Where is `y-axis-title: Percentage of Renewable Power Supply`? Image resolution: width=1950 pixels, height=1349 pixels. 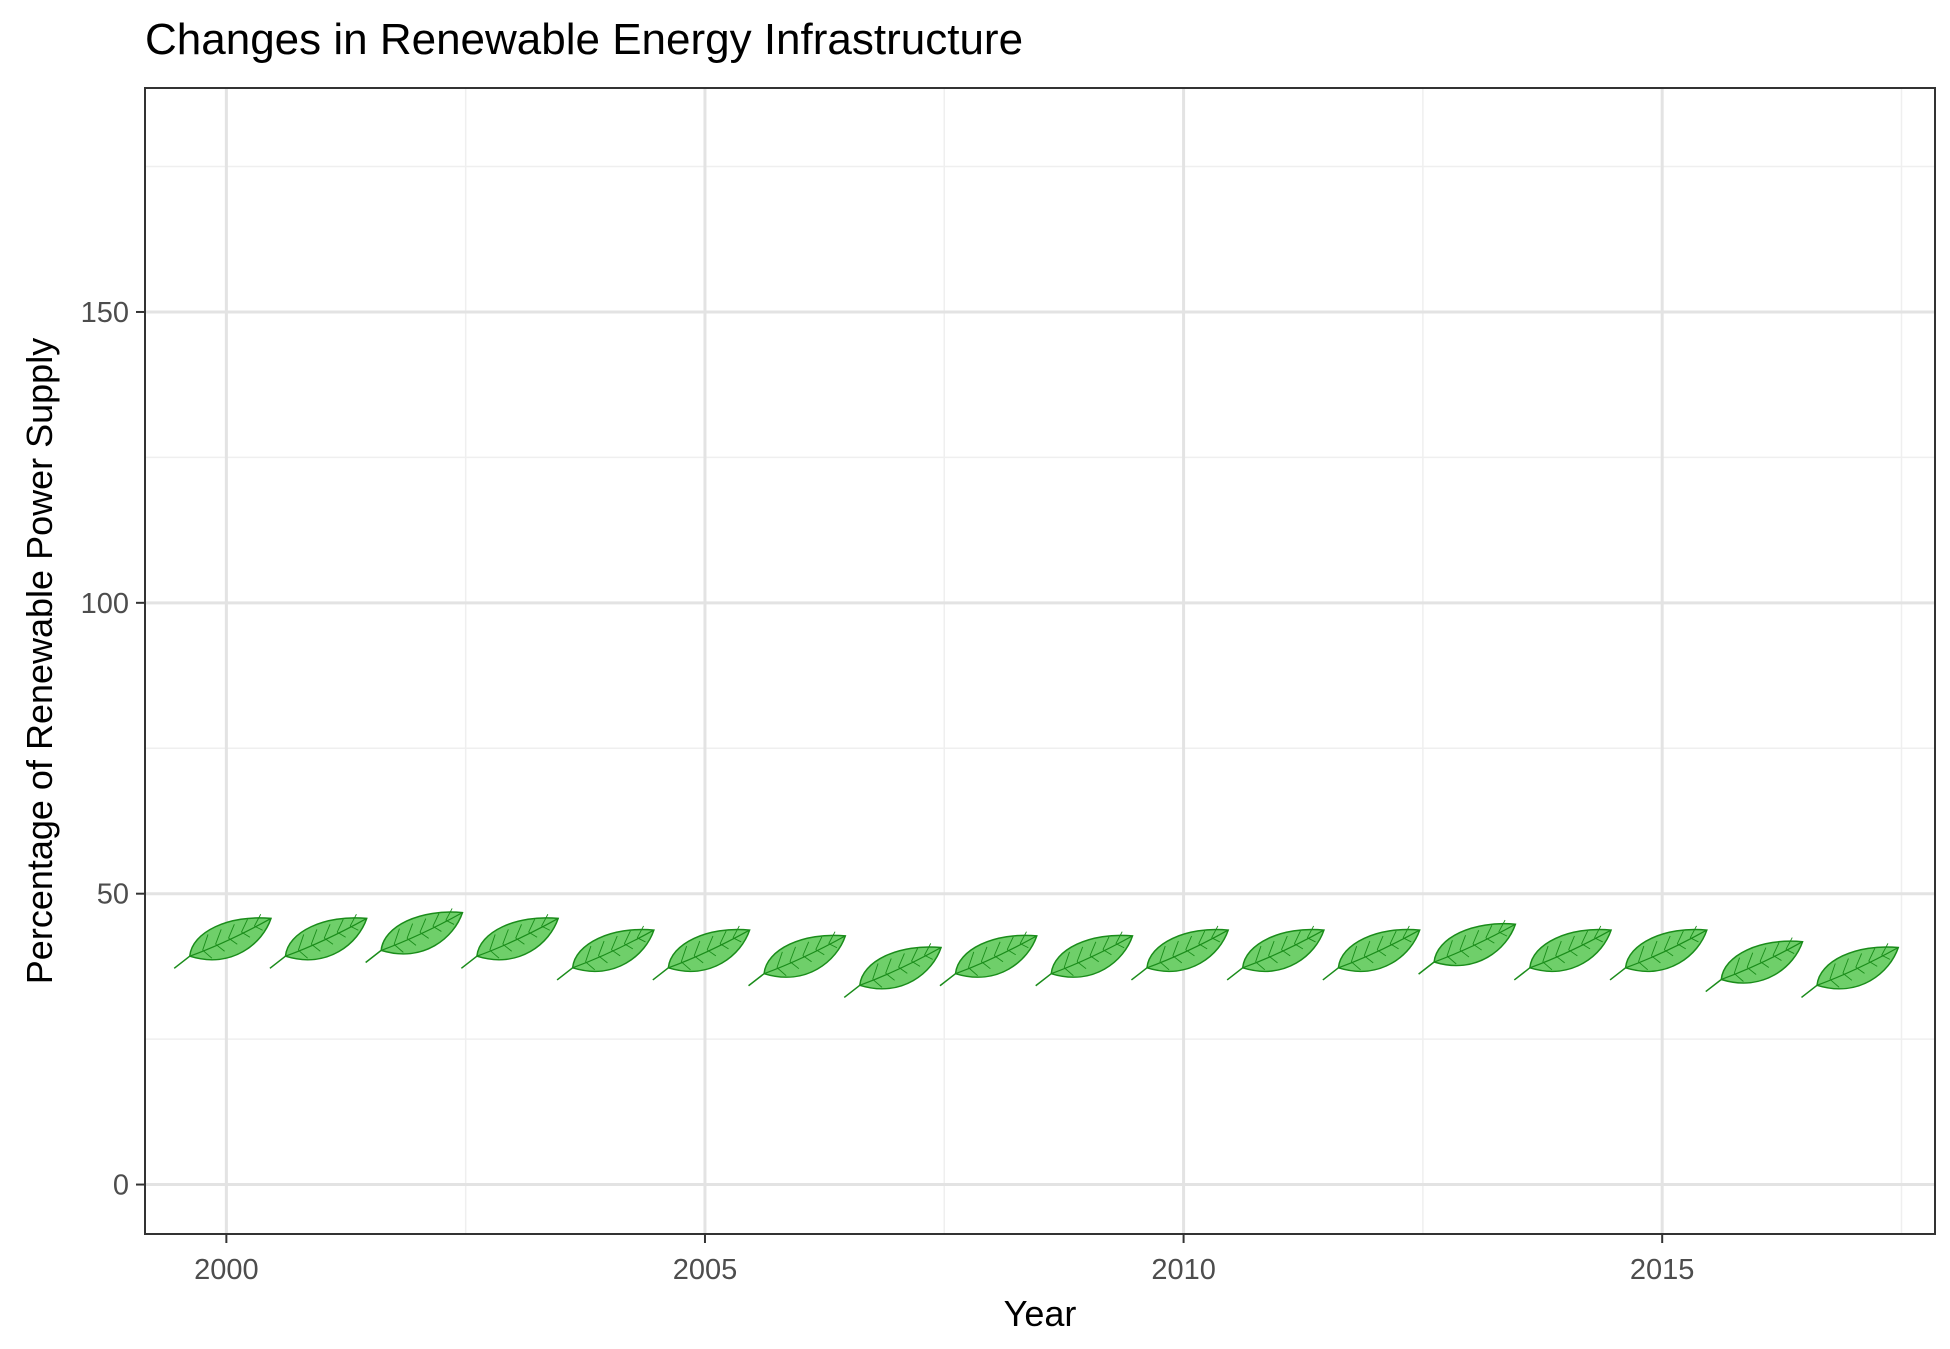
y-axis-title: Percentage of Renewable Power Supply is located at coordinates (39, 661).